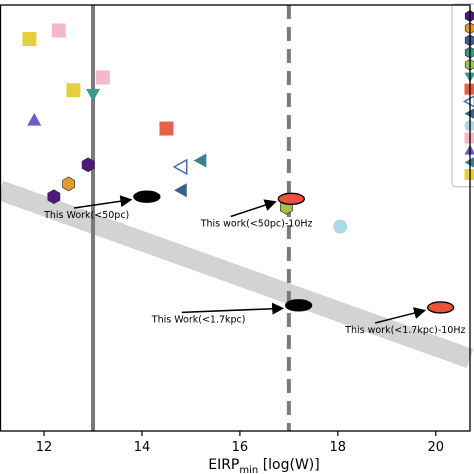 This screenshot has width=474, height=474. I want to click on legend, so click(462, 95).